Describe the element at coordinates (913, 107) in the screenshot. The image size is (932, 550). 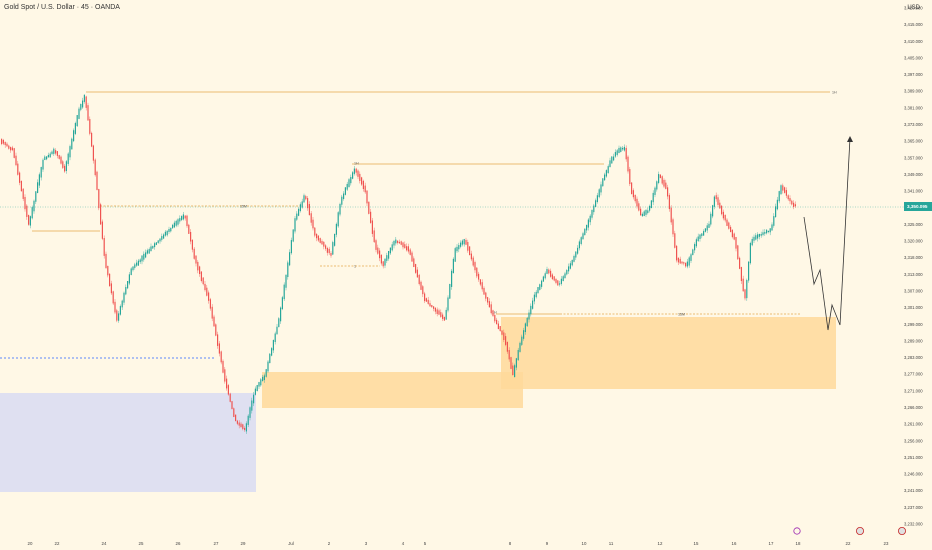
I see `y-tick-label: 3,381.000` at that location.